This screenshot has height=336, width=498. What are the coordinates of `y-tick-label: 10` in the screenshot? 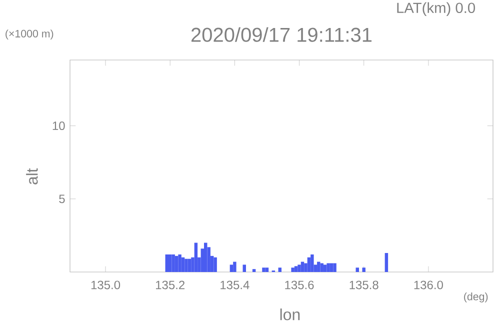 It's located at (58, 126).